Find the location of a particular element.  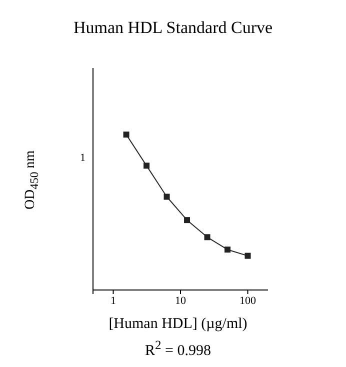

text: 1 is located at coordinates (83, 158).